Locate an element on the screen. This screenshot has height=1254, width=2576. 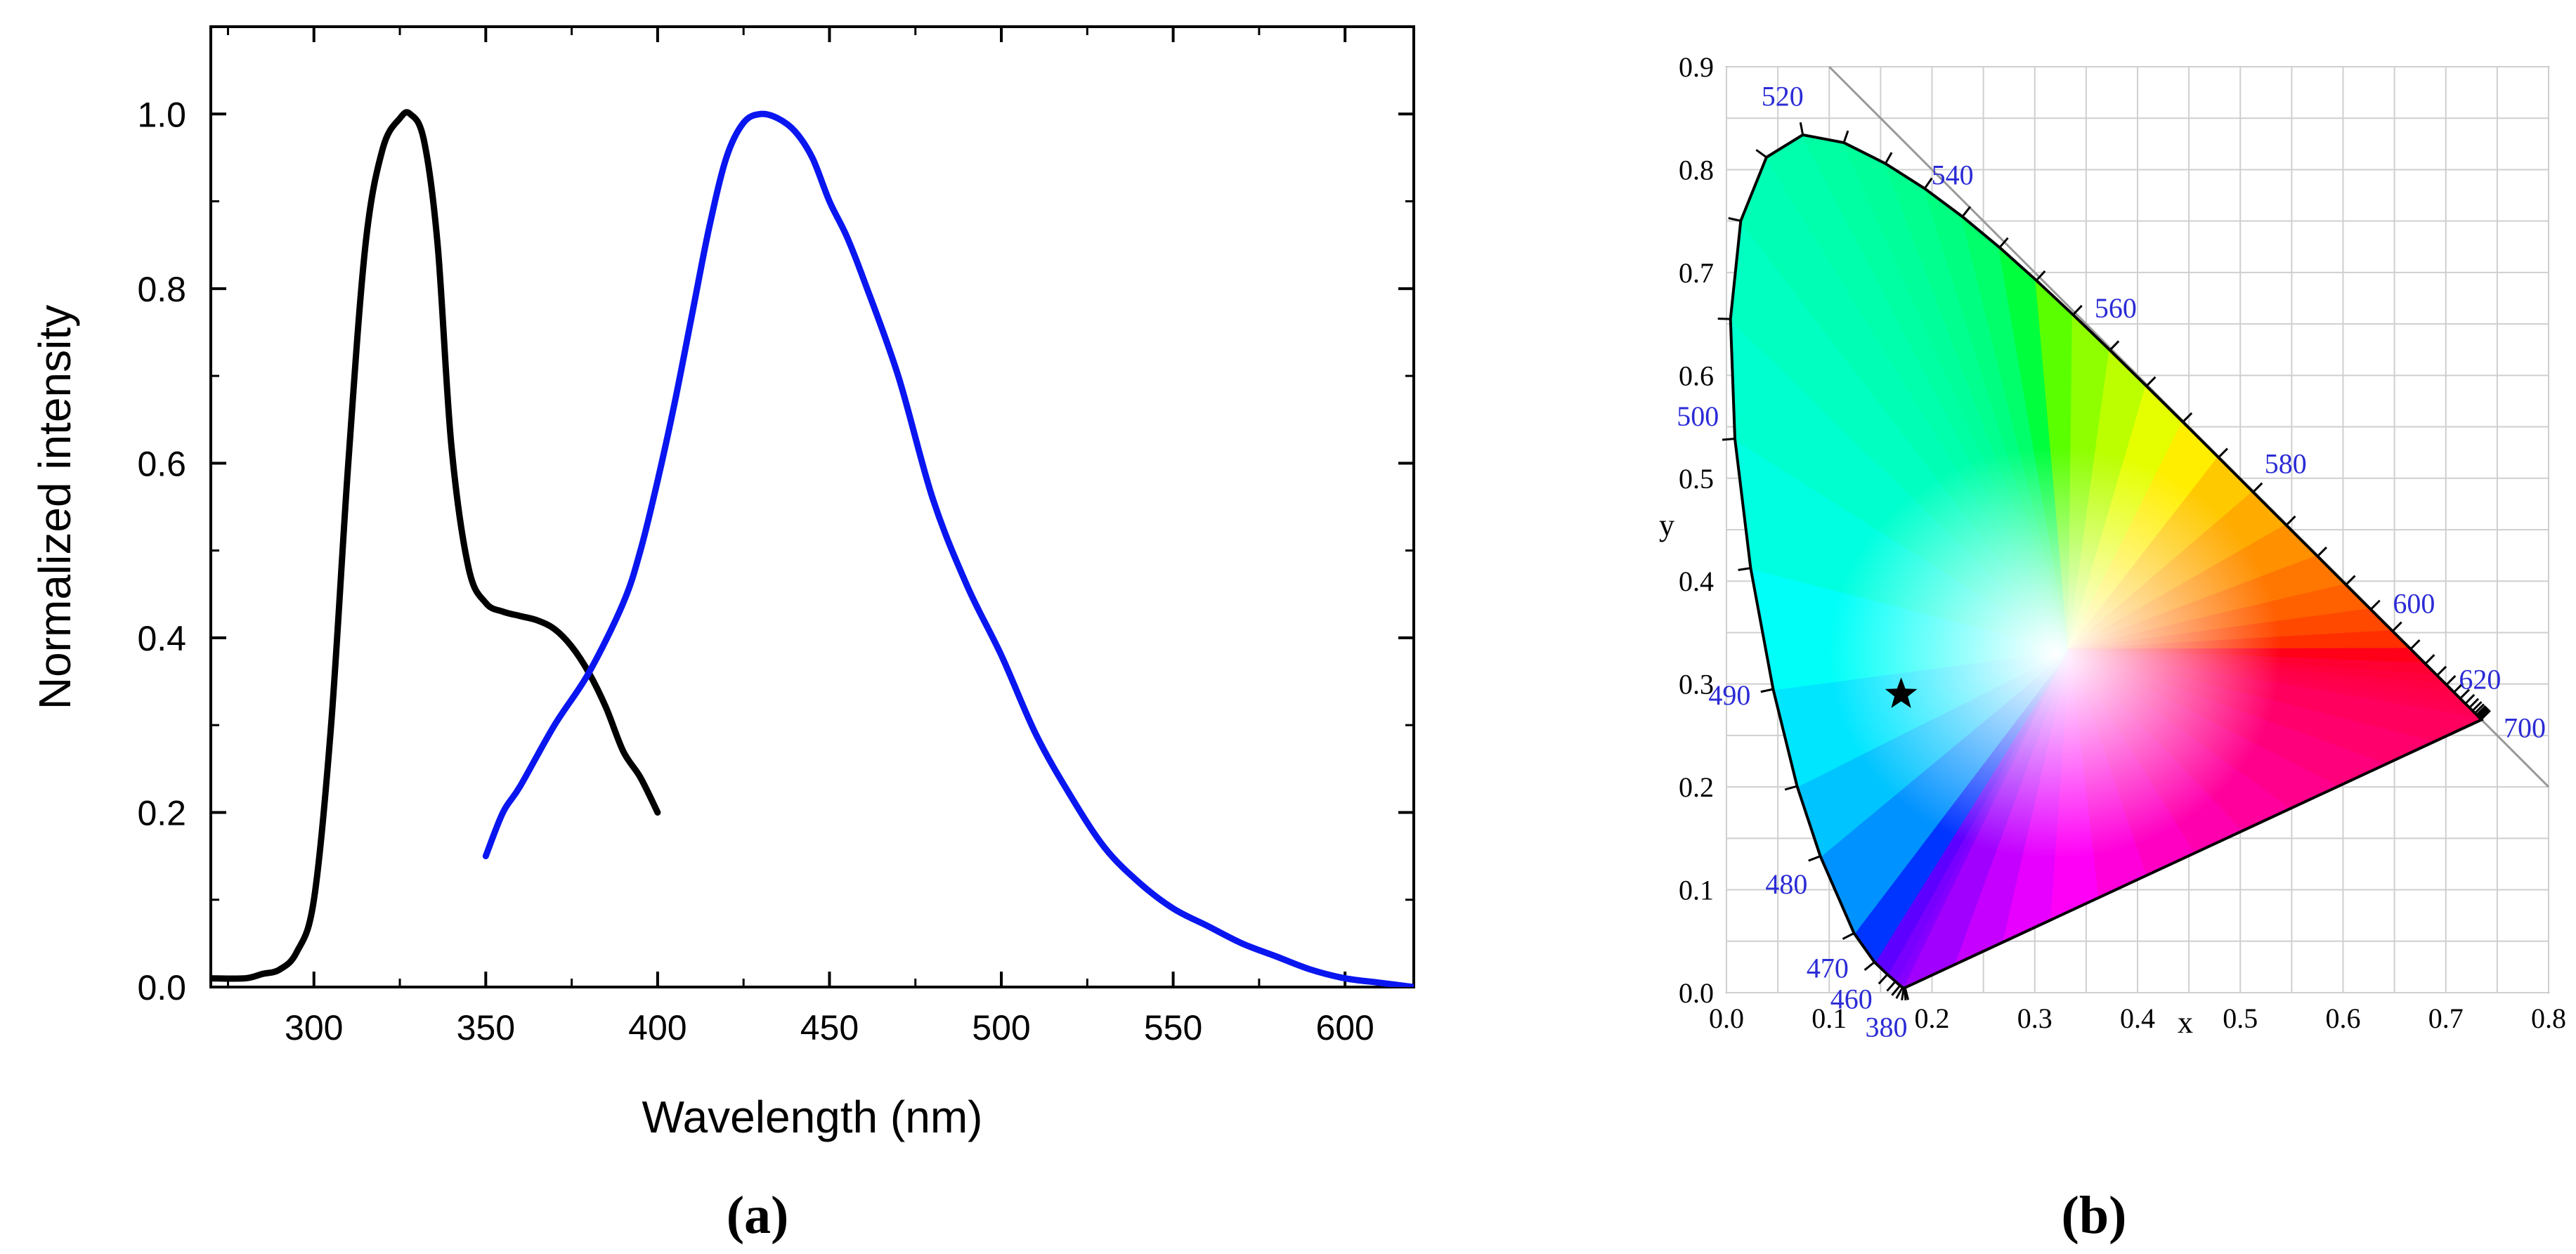
excitation-series-line is located at coordinates (436, 545).